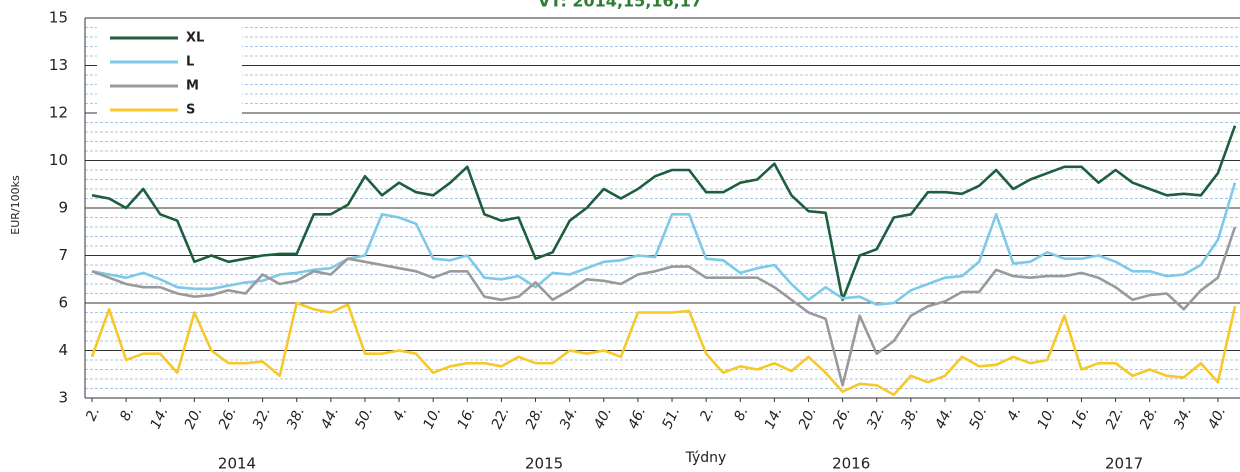 The width and height of the screenshot is (1240, 472). Describe the element at coordinates (237, 463) in the screenshot. I see `year-label: 2014` at that location.